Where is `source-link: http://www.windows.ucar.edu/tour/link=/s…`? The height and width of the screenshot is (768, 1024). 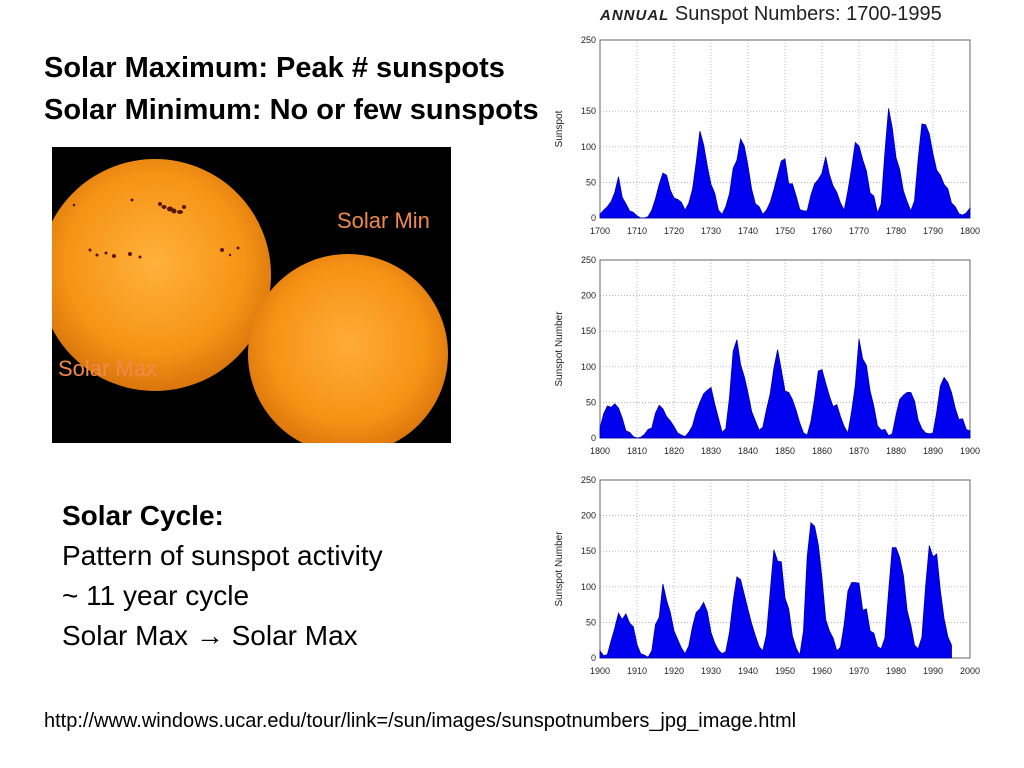 source-link: http://www.windows.ucar.edu/tour/link=/s… is located at coordinates (420, 721).